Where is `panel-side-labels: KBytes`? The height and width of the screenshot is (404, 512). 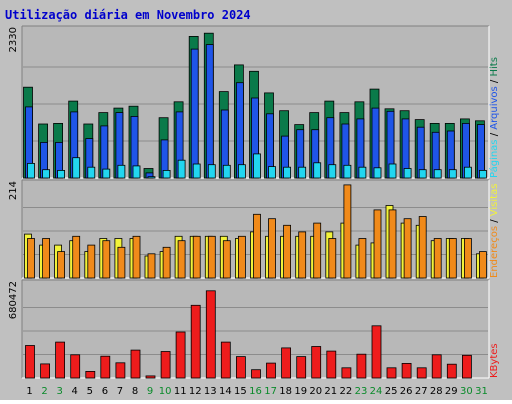 panel-side-labels: KBytes is located at coordinates (494, 360).